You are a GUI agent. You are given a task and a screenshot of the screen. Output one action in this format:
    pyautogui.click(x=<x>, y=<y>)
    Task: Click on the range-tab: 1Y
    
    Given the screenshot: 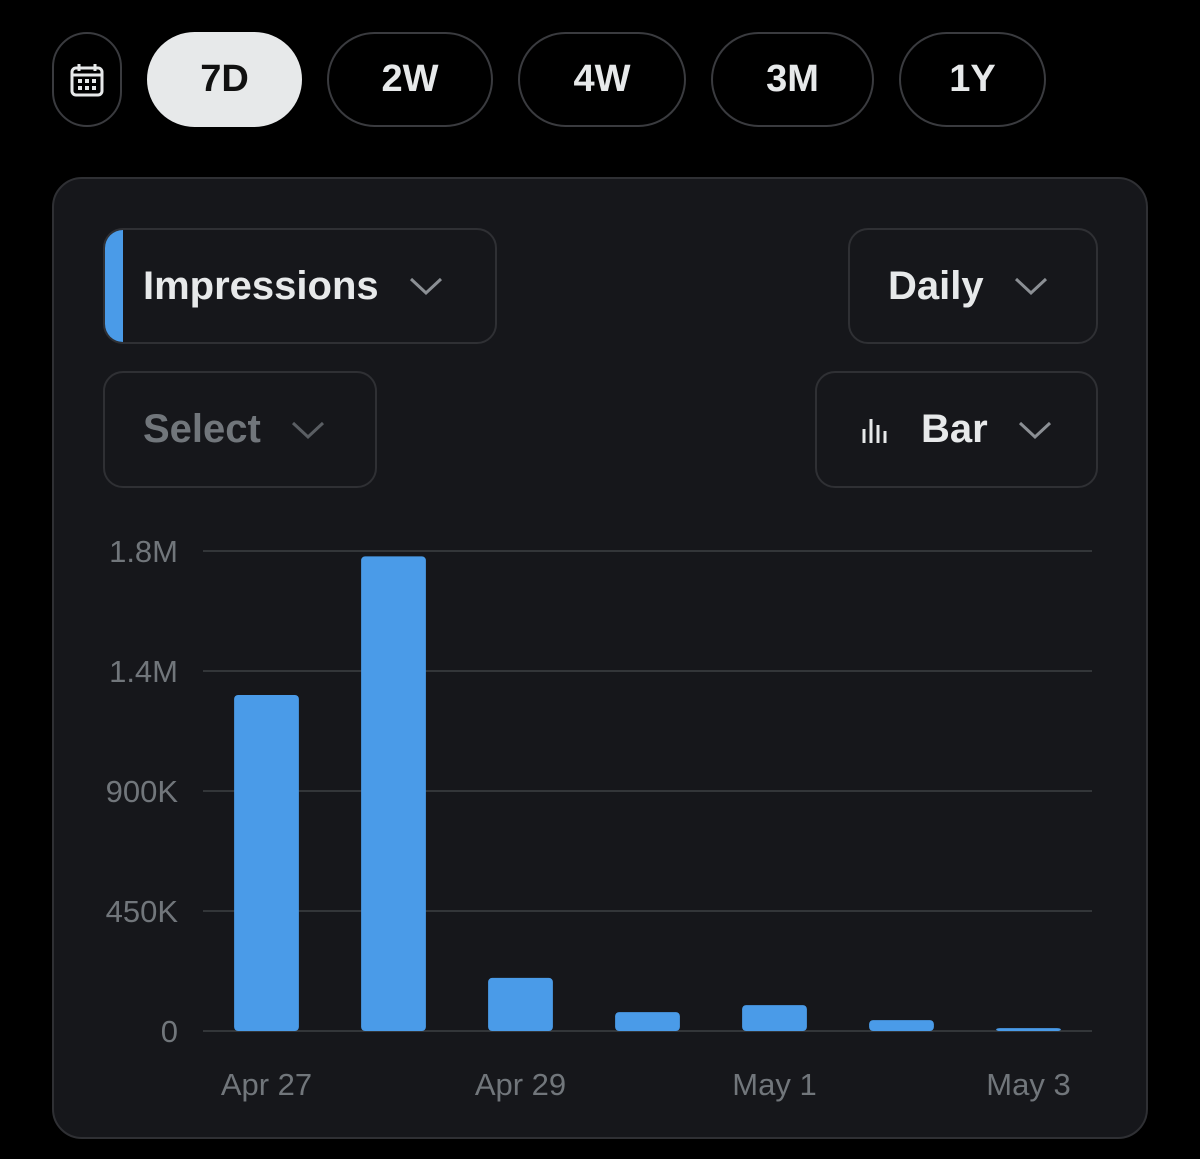 What is the action you would take?
    pyautogui.click(x=972, y=79)
    